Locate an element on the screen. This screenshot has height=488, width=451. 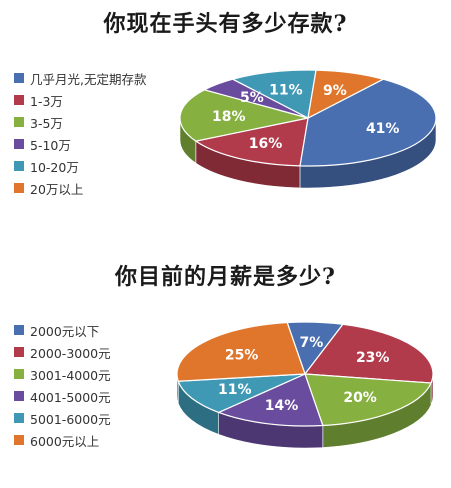
legend-item: 5001-6000元 is located at coordinates (62, 418).